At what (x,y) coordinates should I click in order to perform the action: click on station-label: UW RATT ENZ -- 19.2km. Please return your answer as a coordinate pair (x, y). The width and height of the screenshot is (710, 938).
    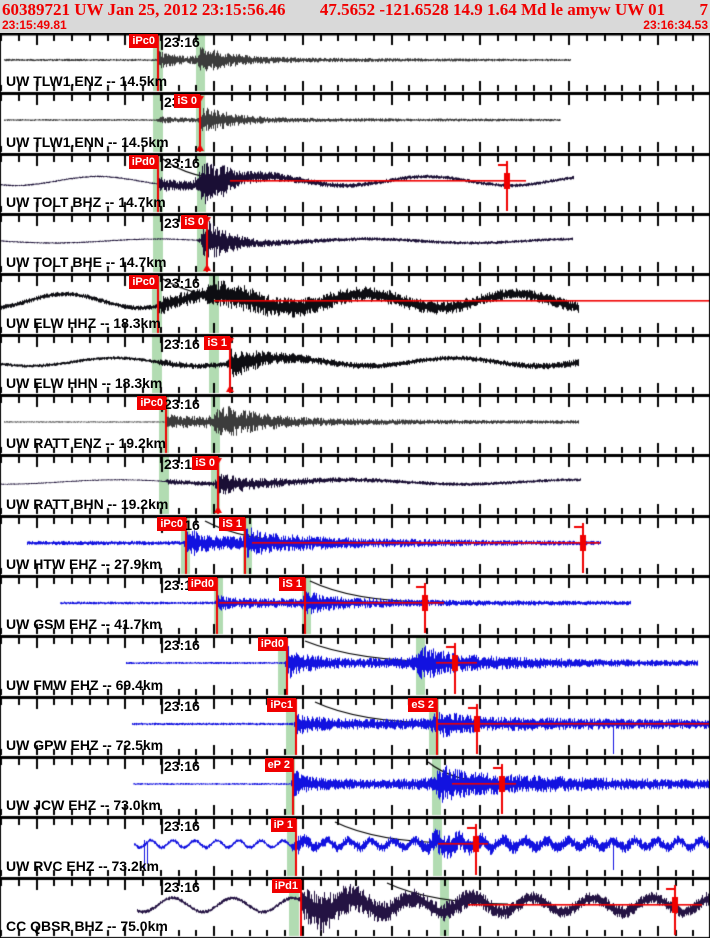
    Looking at the image, I should click on (86, 443).